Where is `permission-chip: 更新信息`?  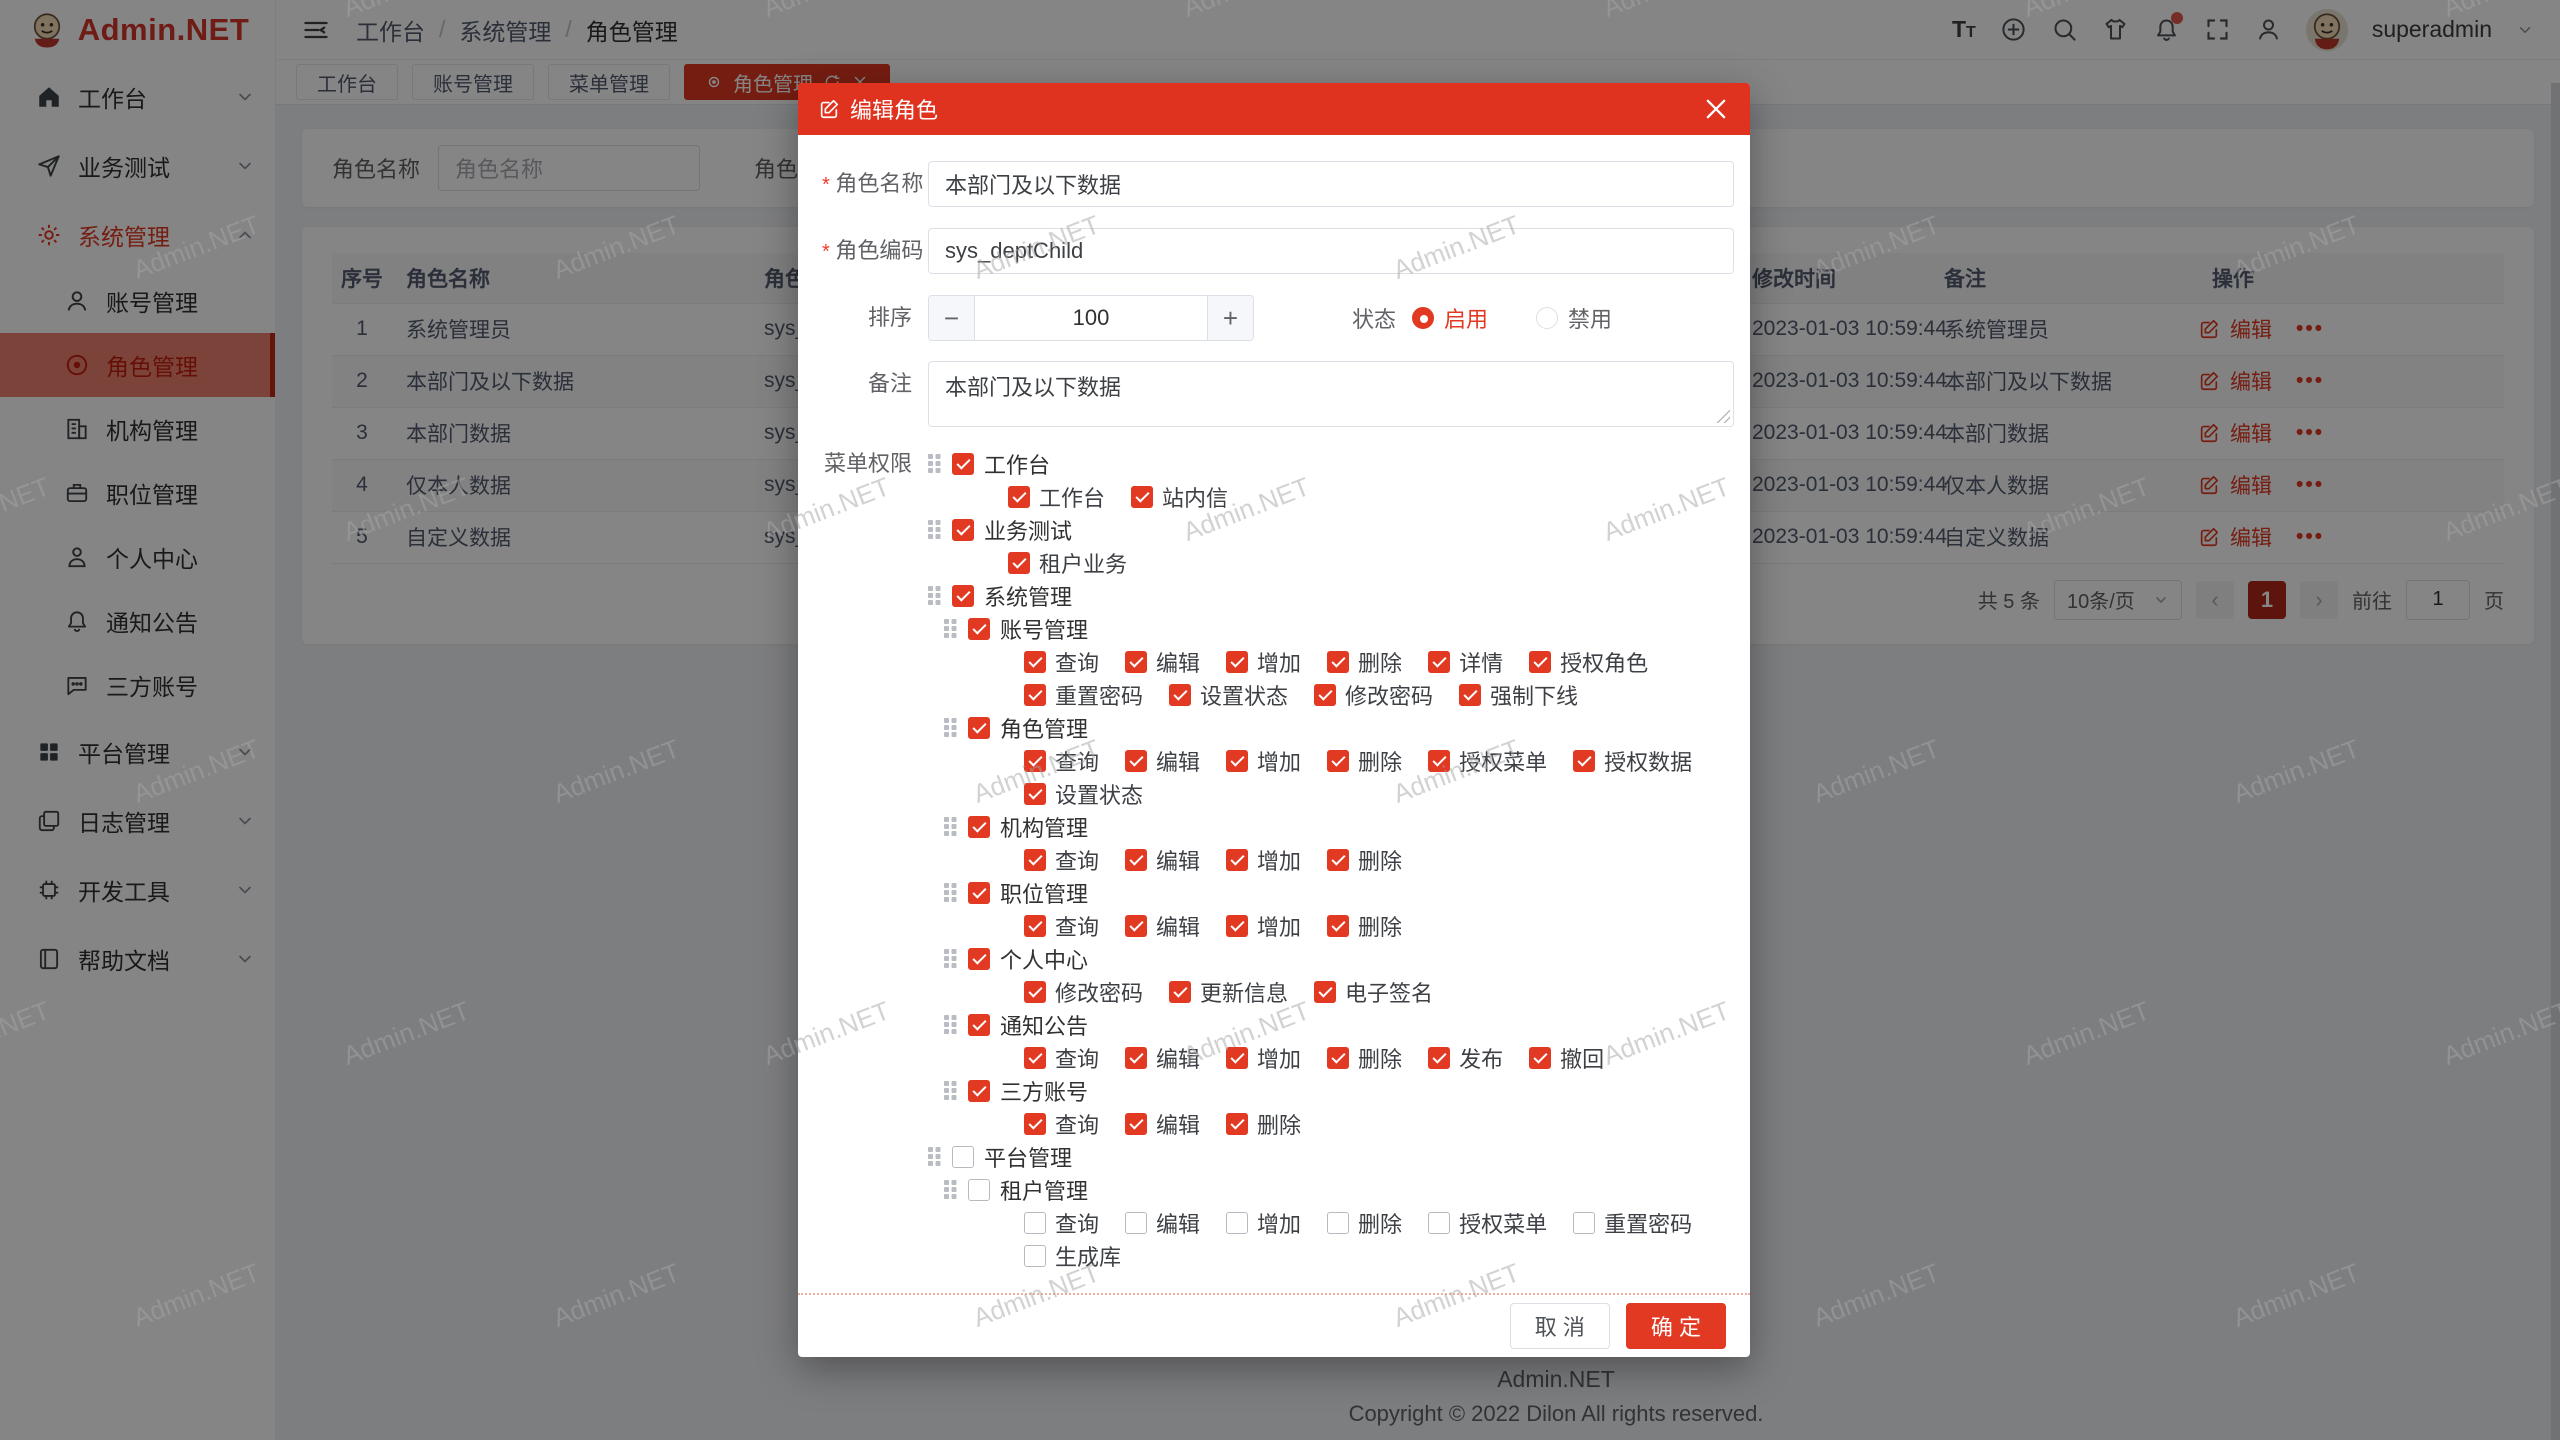
permission-chip: 更新信息 is located at coordinates (1228, 991).